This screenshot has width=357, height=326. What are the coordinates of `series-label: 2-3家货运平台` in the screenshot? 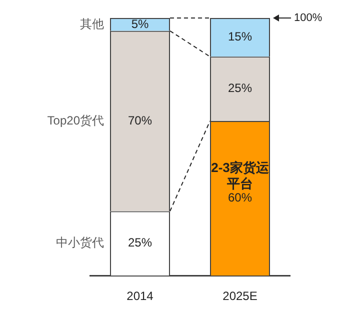 It's located at (240, 175).